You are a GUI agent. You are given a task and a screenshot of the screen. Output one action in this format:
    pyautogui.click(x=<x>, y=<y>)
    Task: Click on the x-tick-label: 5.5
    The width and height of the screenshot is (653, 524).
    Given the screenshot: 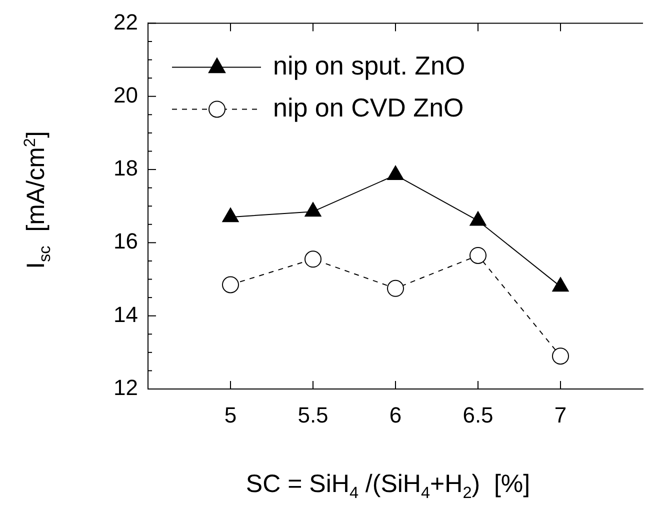 What is the action you would take?
    pyautogui.click(x=313, y=415)
    